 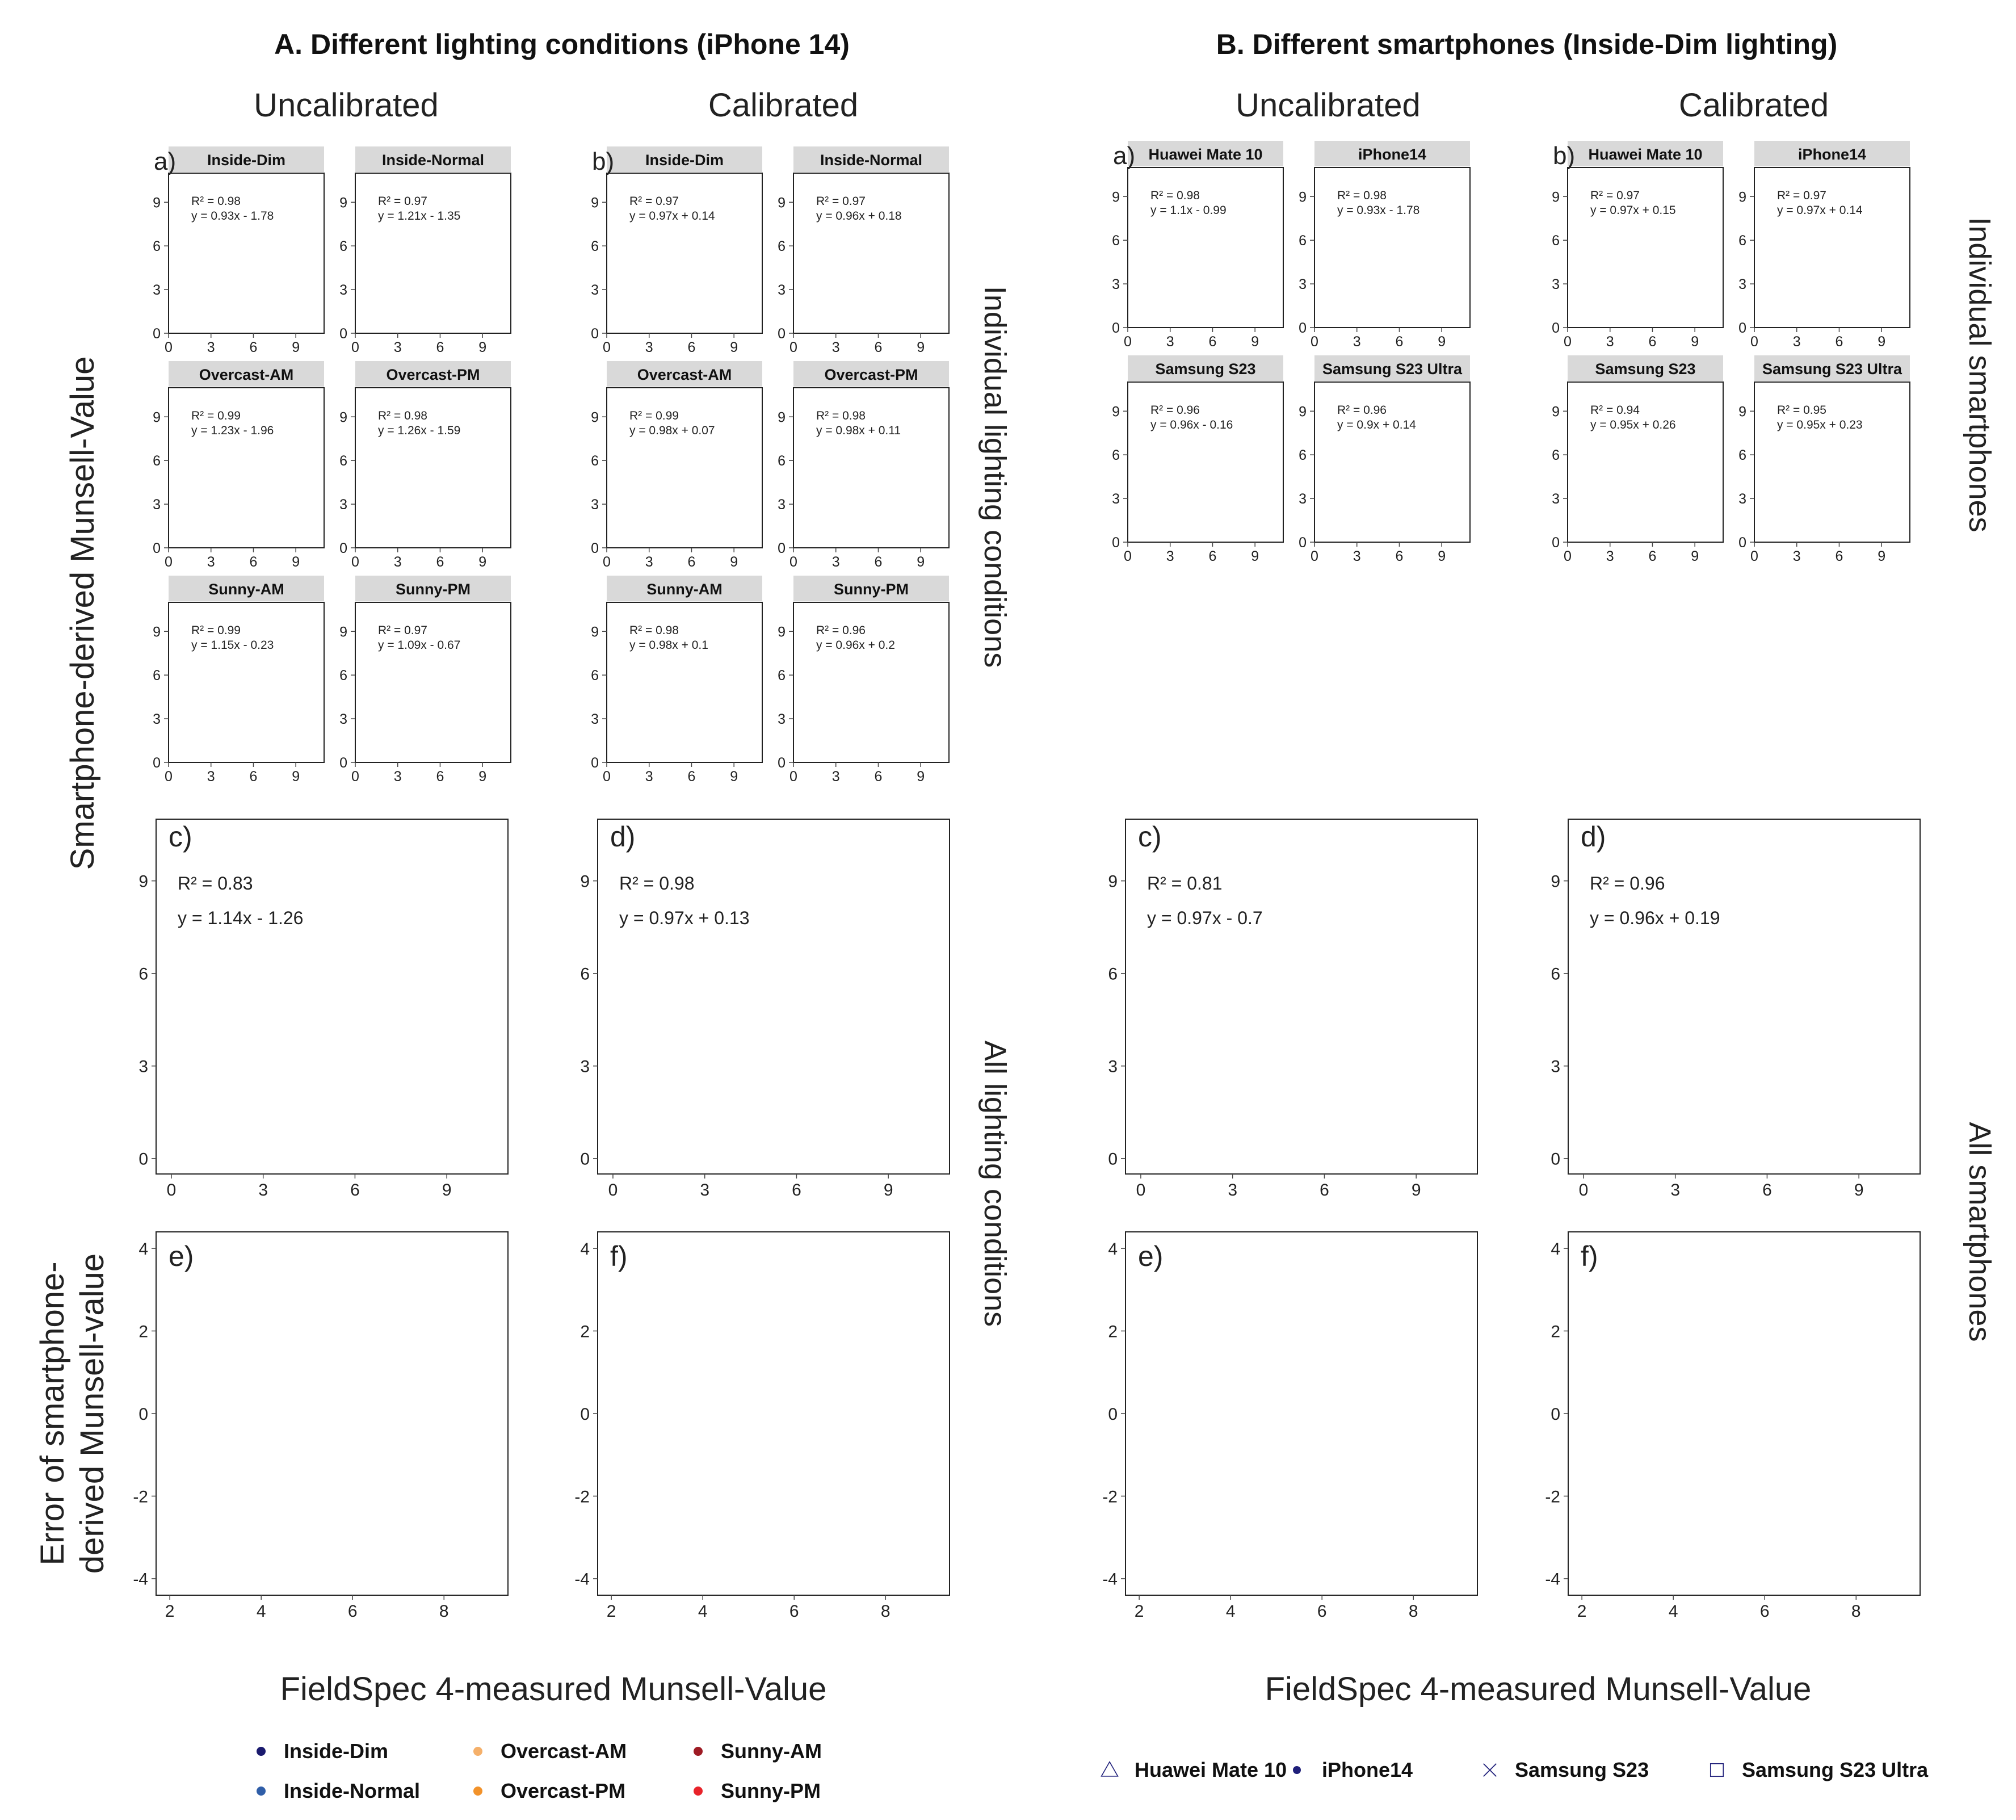 I want to click on r2-label: R² = 0.99, so click(x=216, y=630).